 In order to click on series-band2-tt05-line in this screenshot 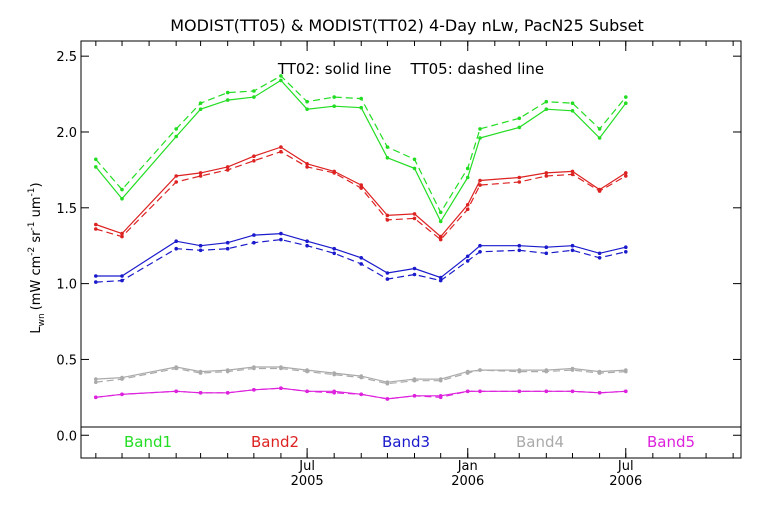, I will do `click(361, 196)`.